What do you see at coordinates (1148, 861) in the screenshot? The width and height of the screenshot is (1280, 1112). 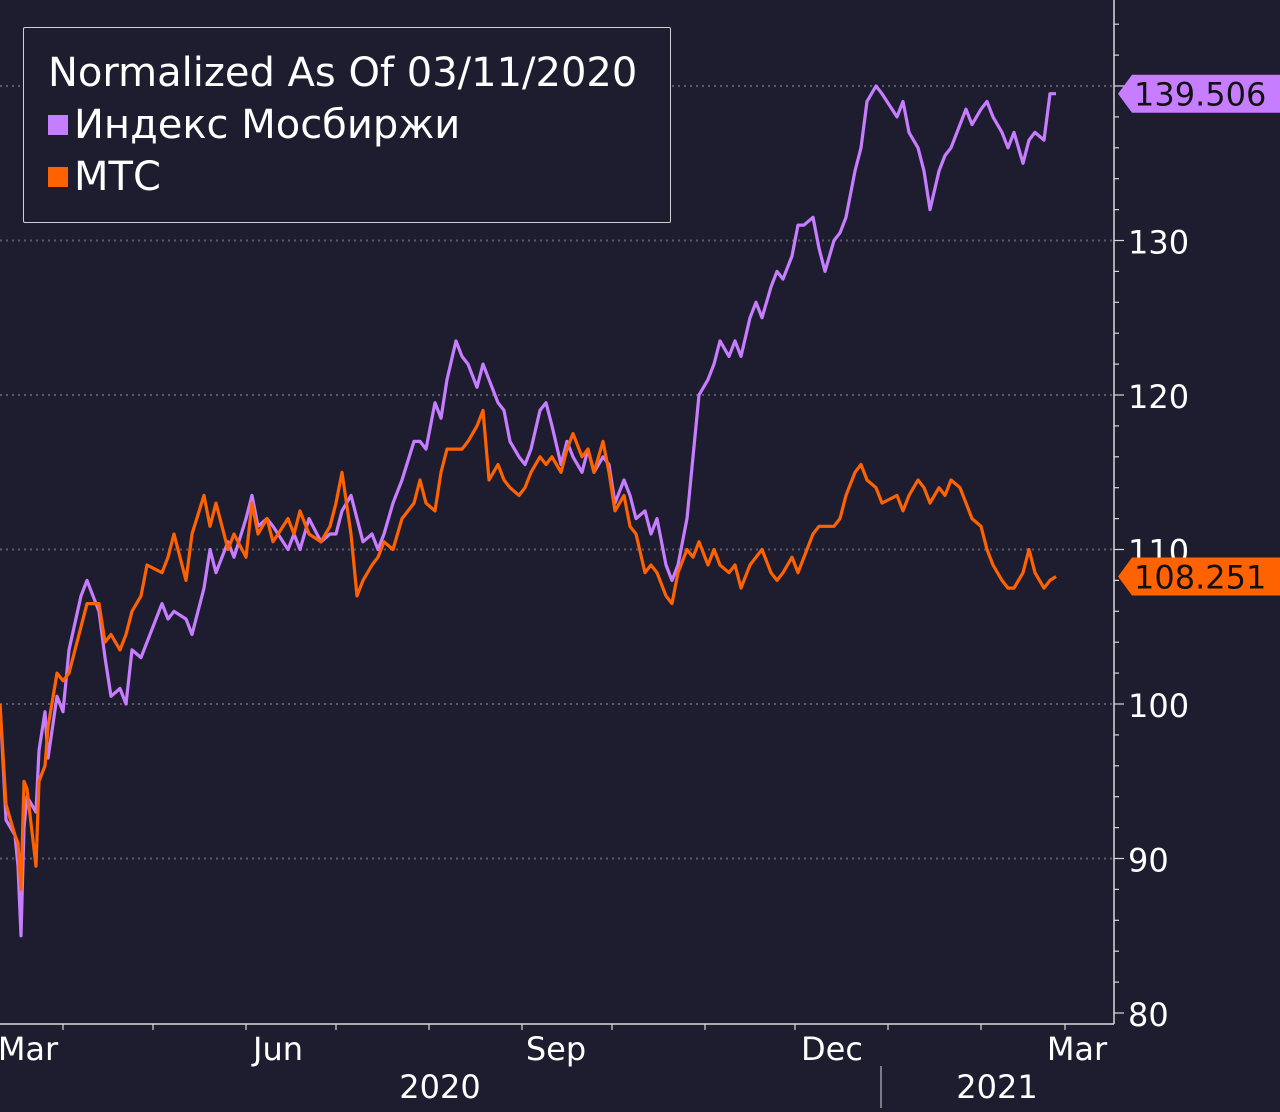 I see `y-tick-label-90: 90` at bounding box center [1148, 861].